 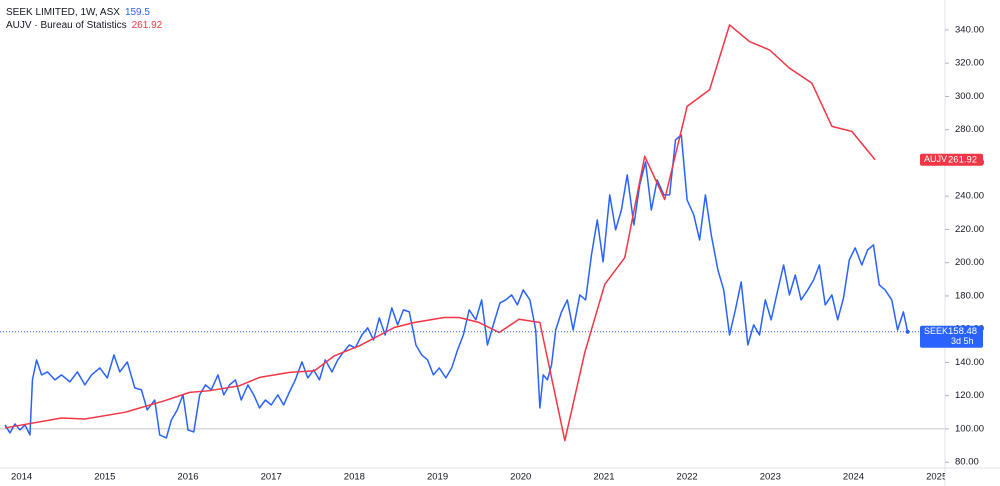 I want to click on x-tick-label: 2018, so click(x=354, y=477).